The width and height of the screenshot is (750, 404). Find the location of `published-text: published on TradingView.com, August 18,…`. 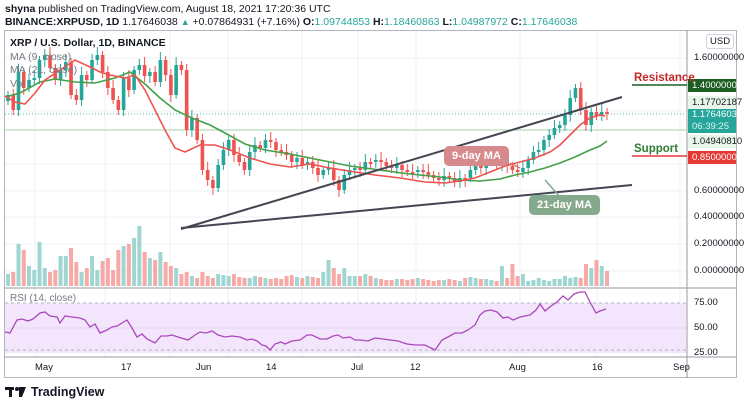

published-text: published on TradingView.com, August 18,… is located at coordinates (183, 9).